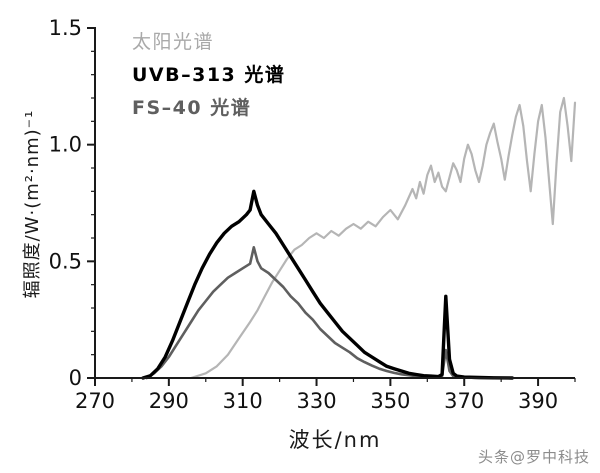 The height and width of the screenshot is (473, 600). I want to click on x-tick-label: 310, so click(243, 401).